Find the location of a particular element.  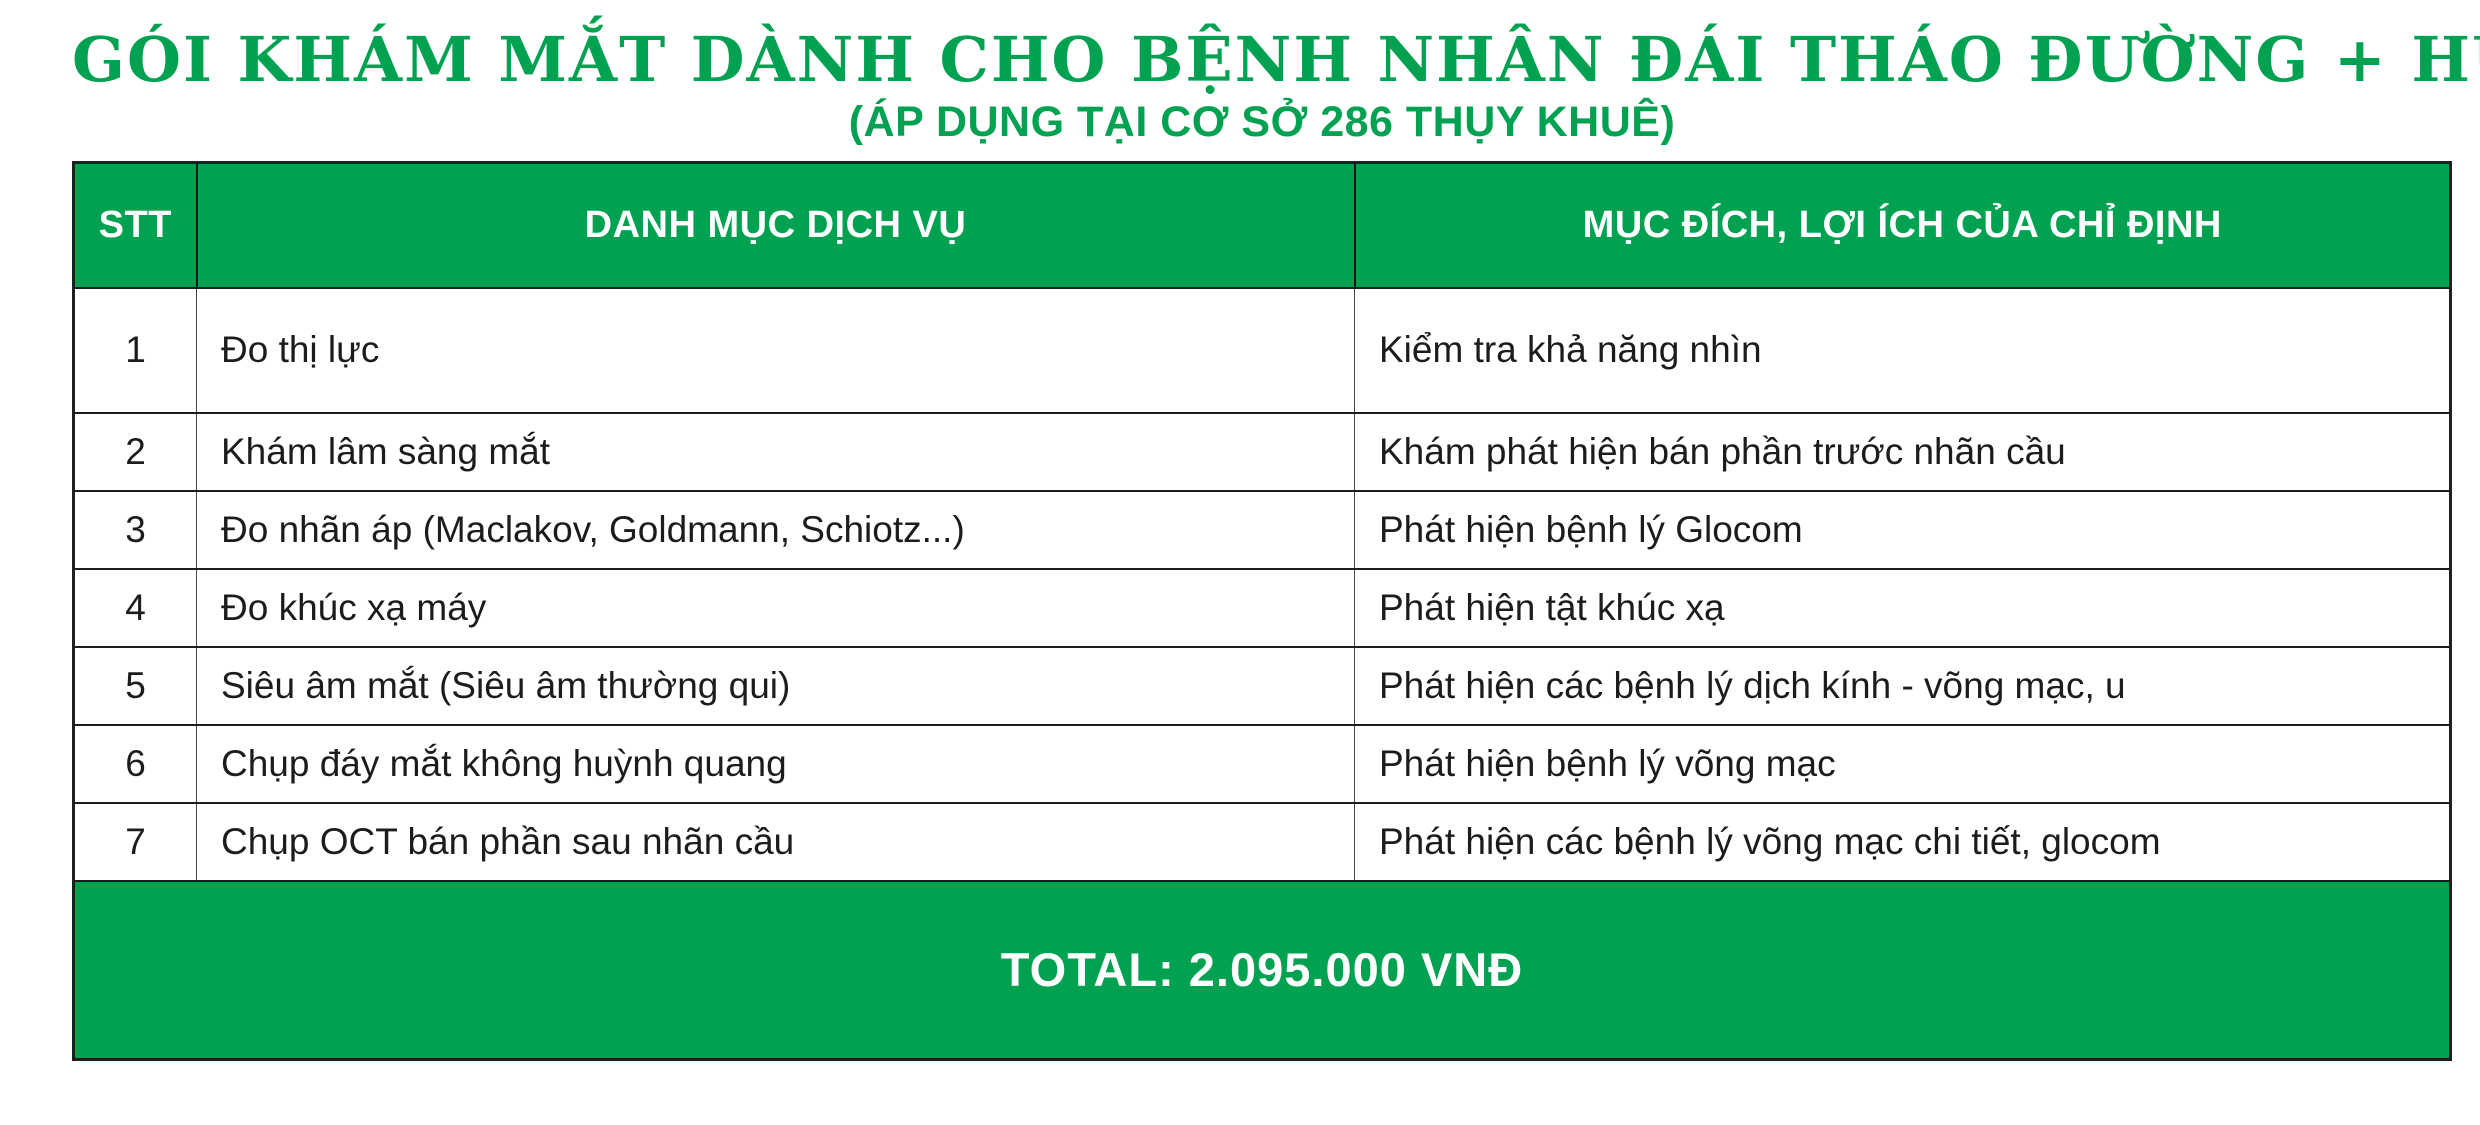

cell-service: Chụp đáy mắt không huỳnh quang is located at coordinates (775, 763).